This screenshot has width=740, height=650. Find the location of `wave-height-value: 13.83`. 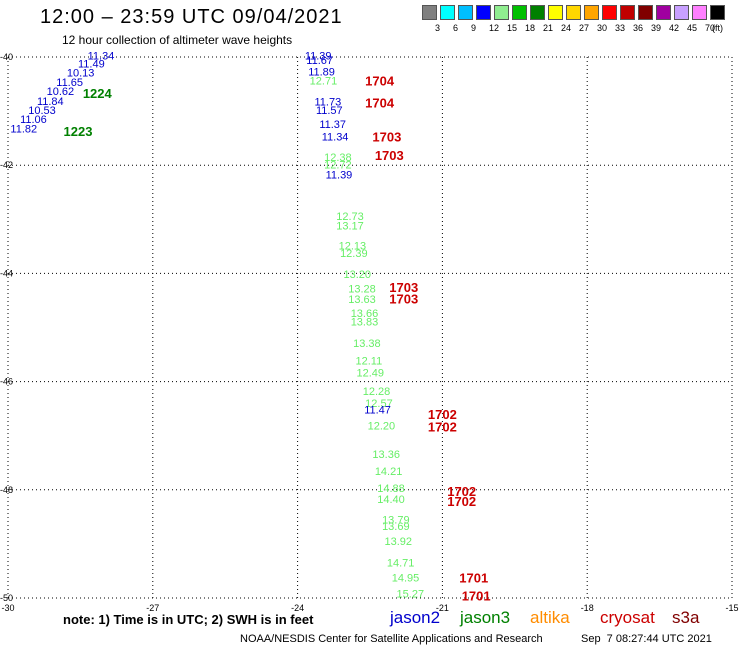

wave-height-value: 13.83 is located at coordinates (365, 323).